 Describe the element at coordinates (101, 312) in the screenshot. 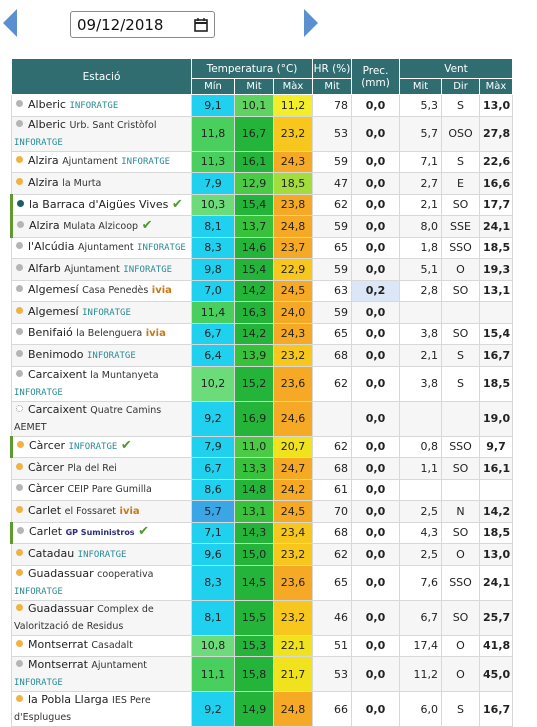

I see `station-cell: Algemesí INFORATGE` at that location.